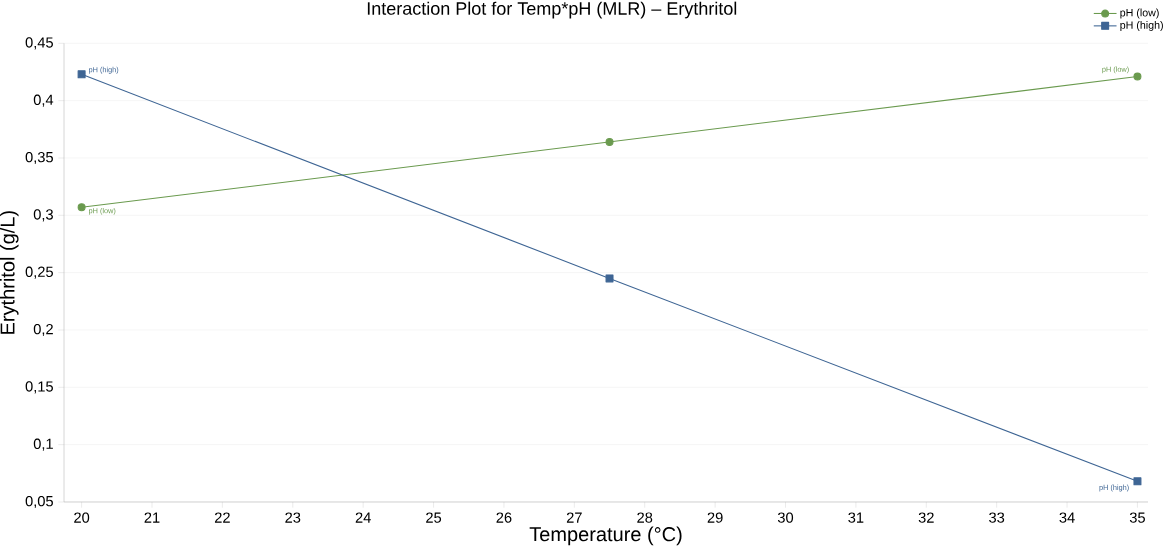 Image resolution: width=1176 pixels, height=548 pixels. What do you see at coordinates (552, 10) in the screenshot?
I see `chart-title: Interaction Plot for Temp*pH (MLR) – Erythritol` at bounding box center [552, 10].